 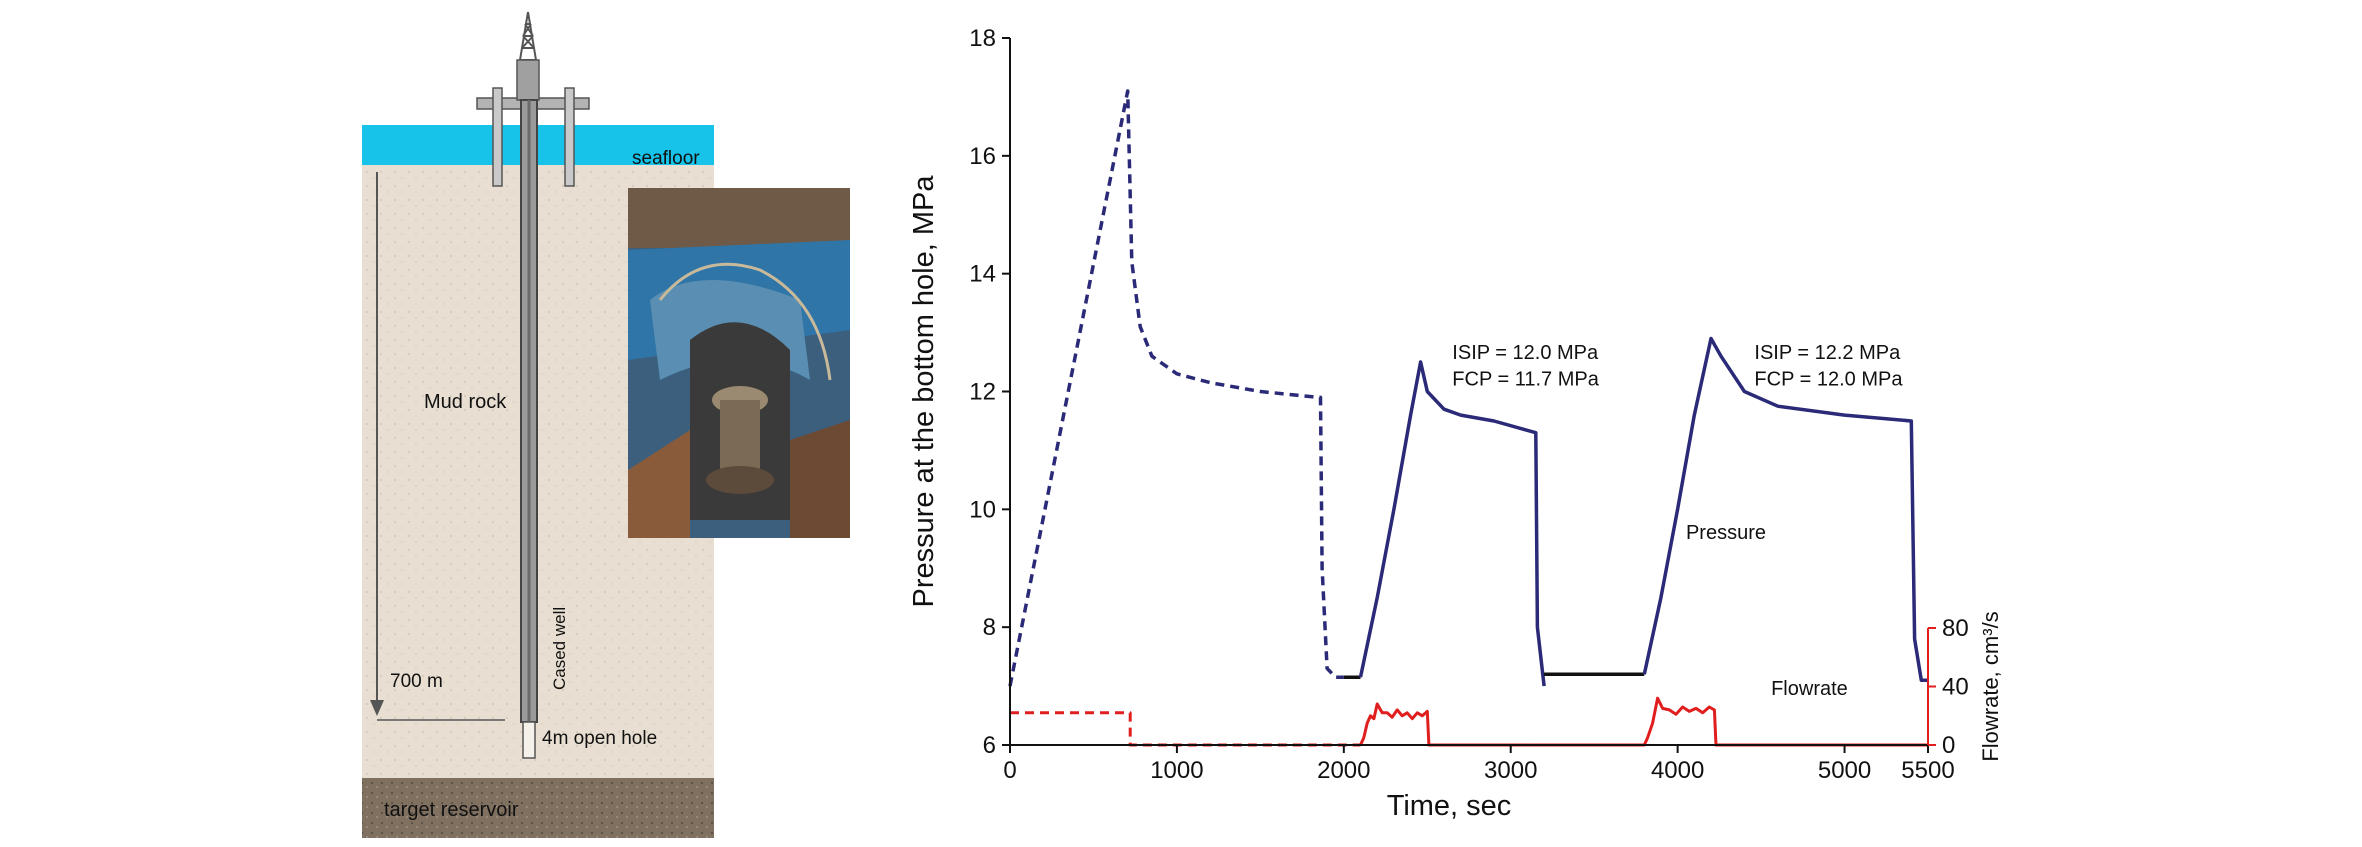 What do you see at coordinates (559, 648) in the screenshot?
I see `cased-well-label: Cased well` at bounding box center [559, 648].